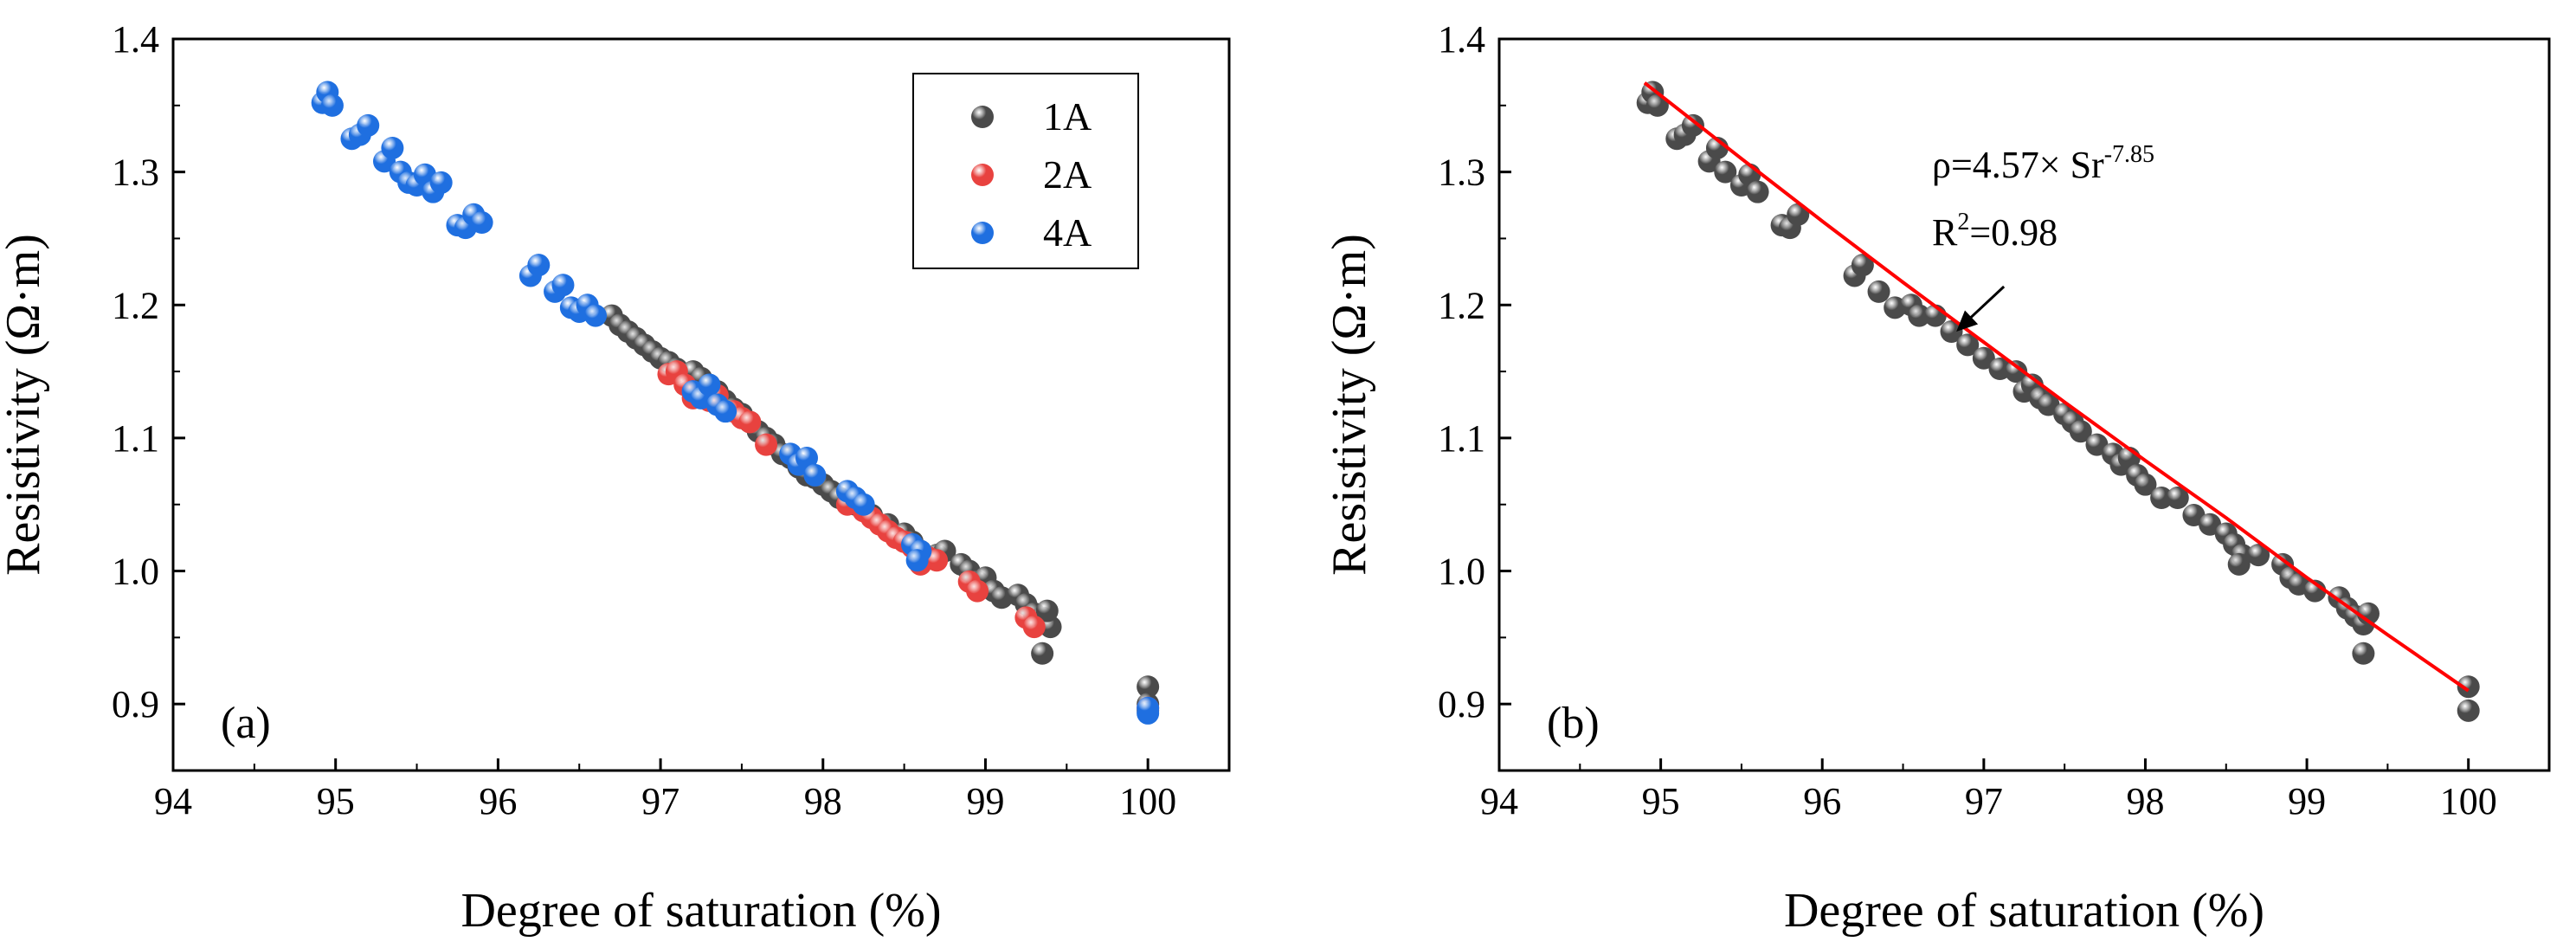 This screenshot has height=948, width=2576. I want to click on legend-label-2a: 2A, so click(1067, 174).